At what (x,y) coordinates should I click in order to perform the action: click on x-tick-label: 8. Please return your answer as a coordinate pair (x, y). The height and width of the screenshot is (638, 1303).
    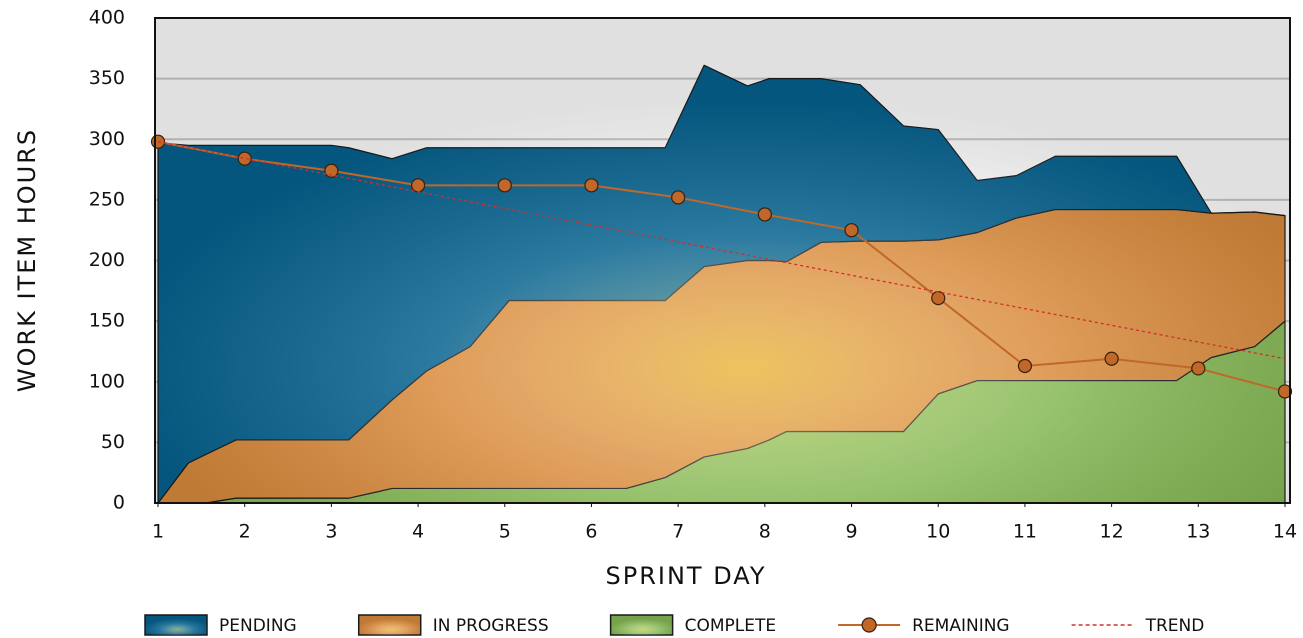
    Looking at the image, I should click on (765, 532).